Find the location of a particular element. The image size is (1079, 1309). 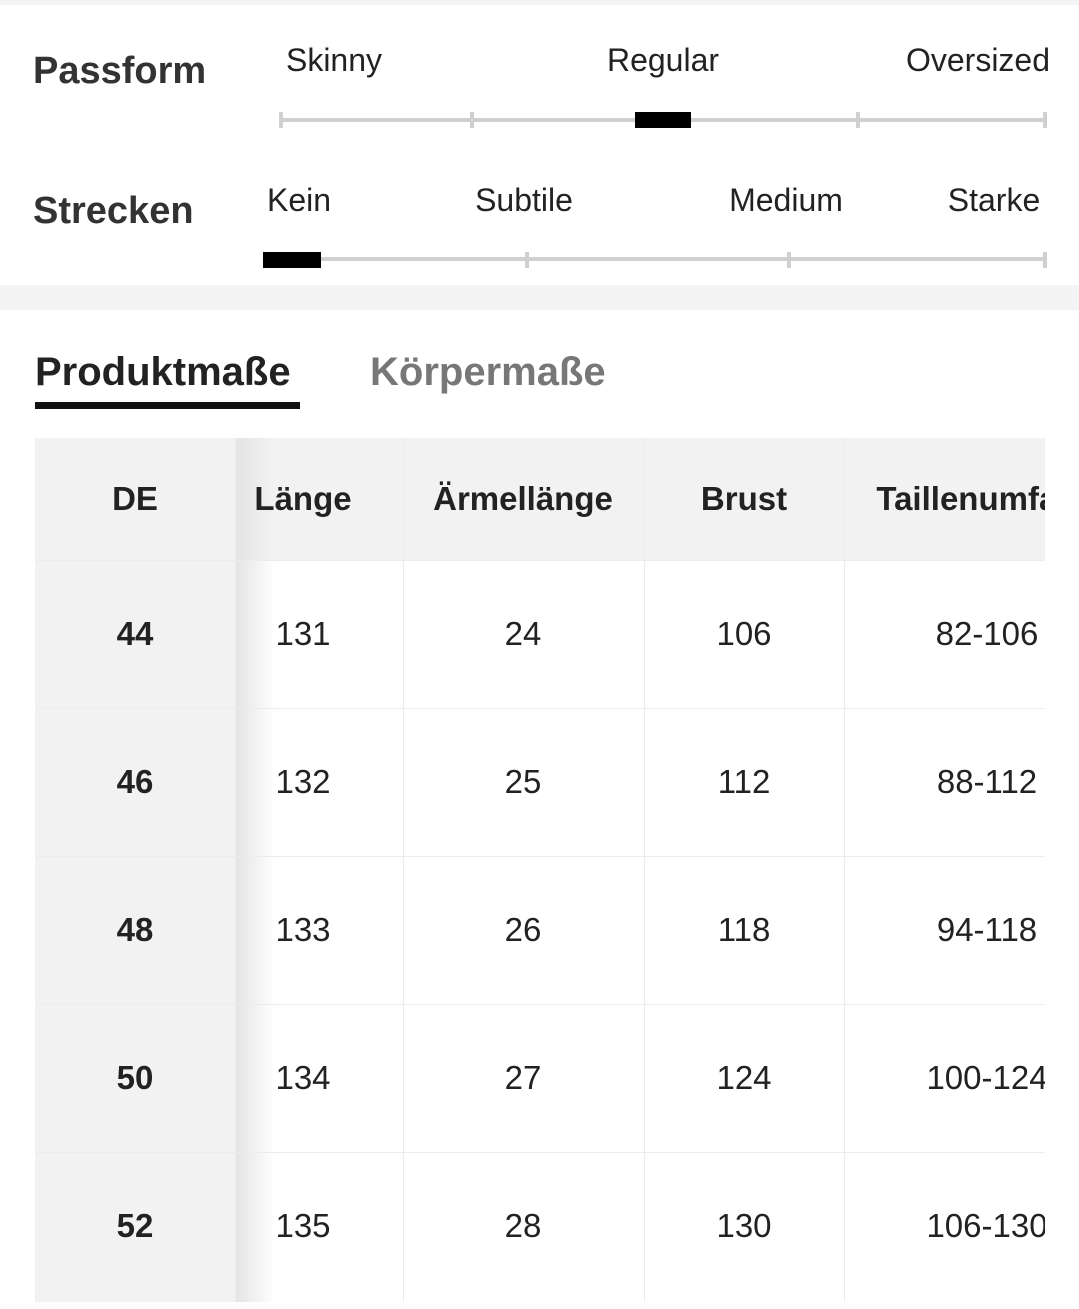

value-cell: 130 is located at coordinates (744, 1225).